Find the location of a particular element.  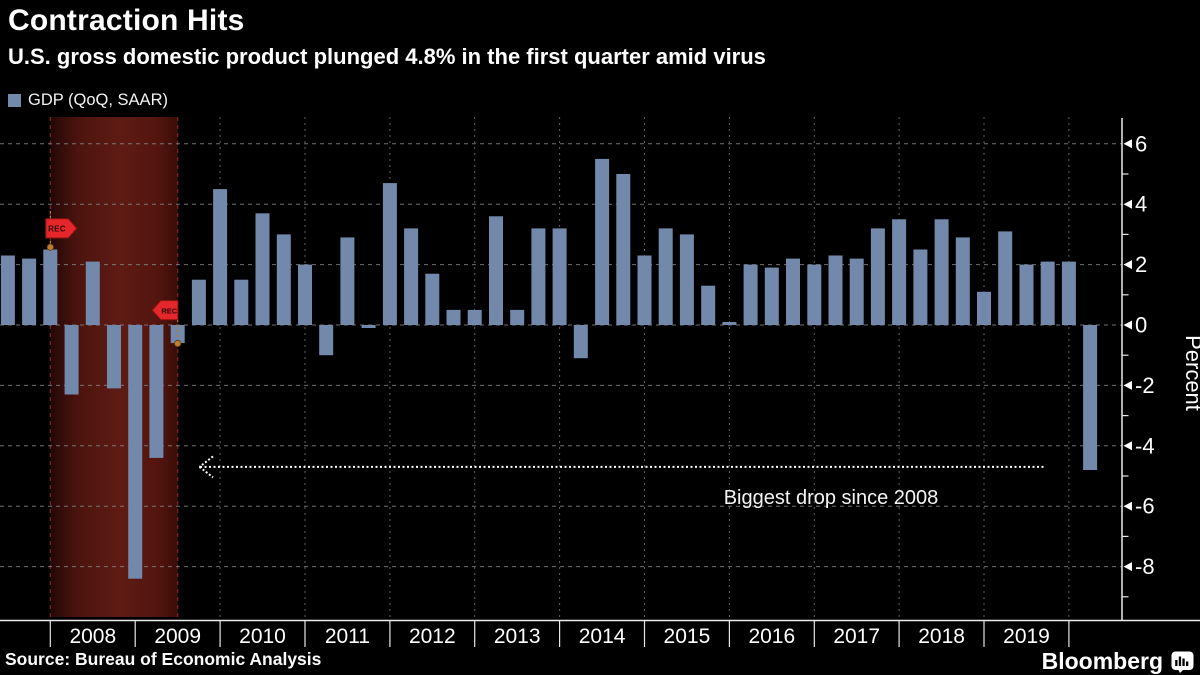

recession-start-flag-label: REC is located at coordinates (57, 229).